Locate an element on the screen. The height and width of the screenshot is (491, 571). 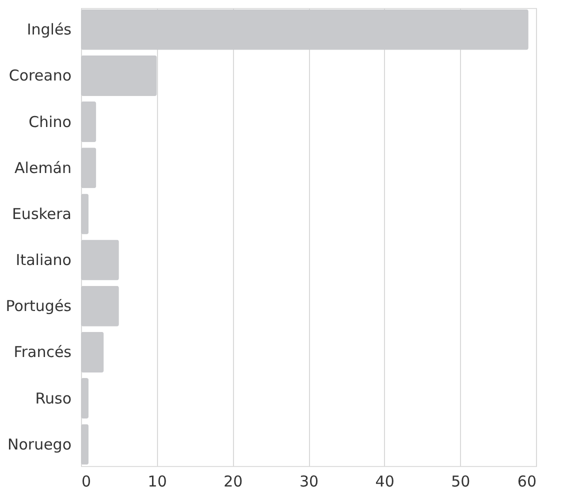
y-tick-label: Italiano is located at coordinates (44, 260).